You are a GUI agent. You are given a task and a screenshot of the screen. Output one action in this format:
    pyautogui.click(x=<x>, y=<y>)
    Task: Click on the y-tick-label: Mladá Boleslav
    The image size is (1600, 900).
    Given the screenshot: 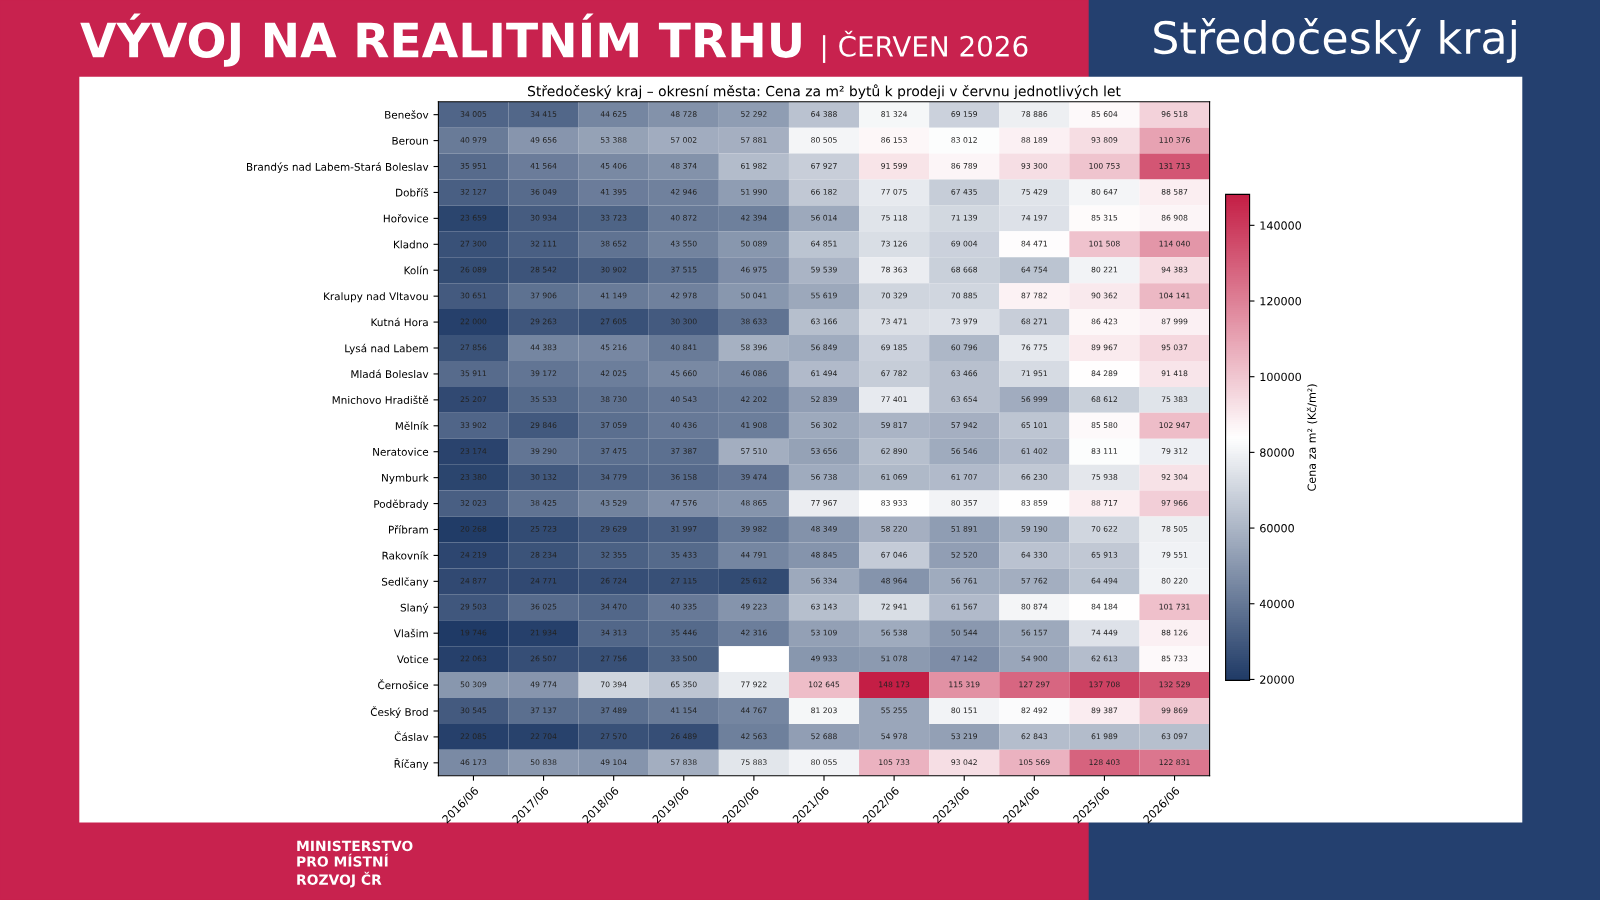 What is the action you would take?
    pyautogui.click(x=390, y=374)
    